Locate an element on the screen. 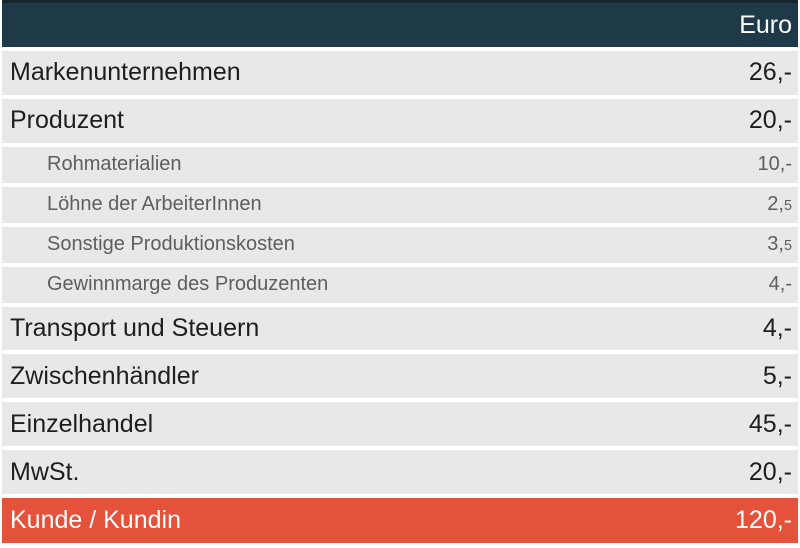  row-gewinnmarge-des-produzenten: Gewinnmarge des Produzenten 4,- is located at coordinates (400, 284).